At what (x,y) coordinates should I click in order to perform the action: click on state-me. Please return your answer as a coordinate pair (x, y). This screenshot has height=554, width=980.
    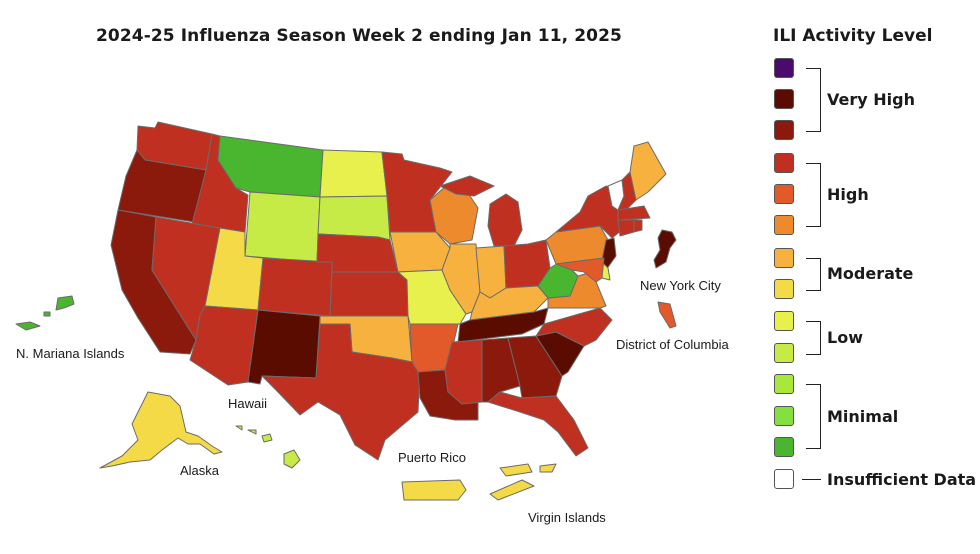
    Looking at the image, I should click on (648, 171).